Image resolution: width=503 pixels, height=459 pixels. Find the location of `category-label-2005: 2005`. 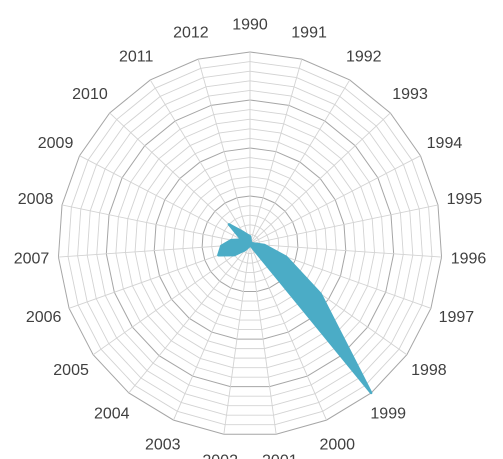

category-label-2005: 2005 is located at coordinates (71, 370).